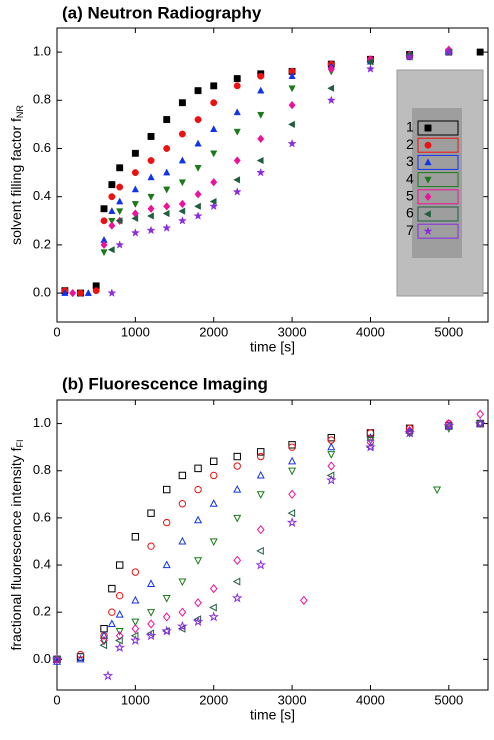 The height and width of the screenshot is (740, 494). What do you see at coordinates (42, 99) in the screenshot?
I see `y-tick-label: 0.8` at bounding box center [42, 99].